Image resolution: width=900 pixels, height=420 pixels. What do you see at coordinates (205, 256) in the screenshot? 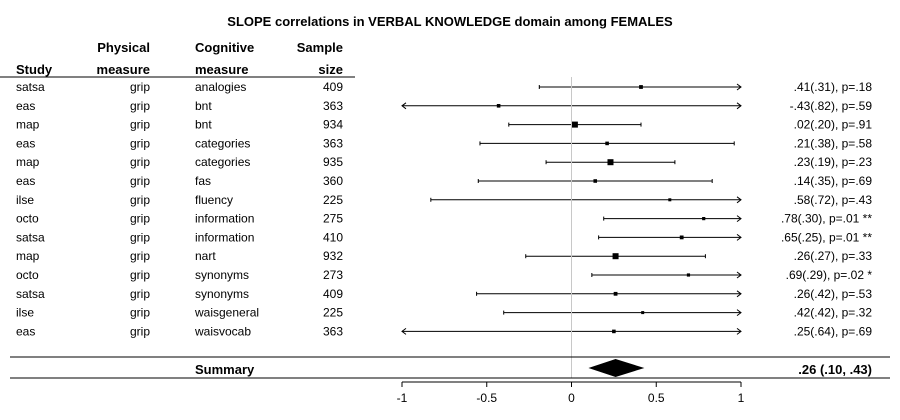
I see `cognitive-measure: nart` at bounding box center [205, 256].